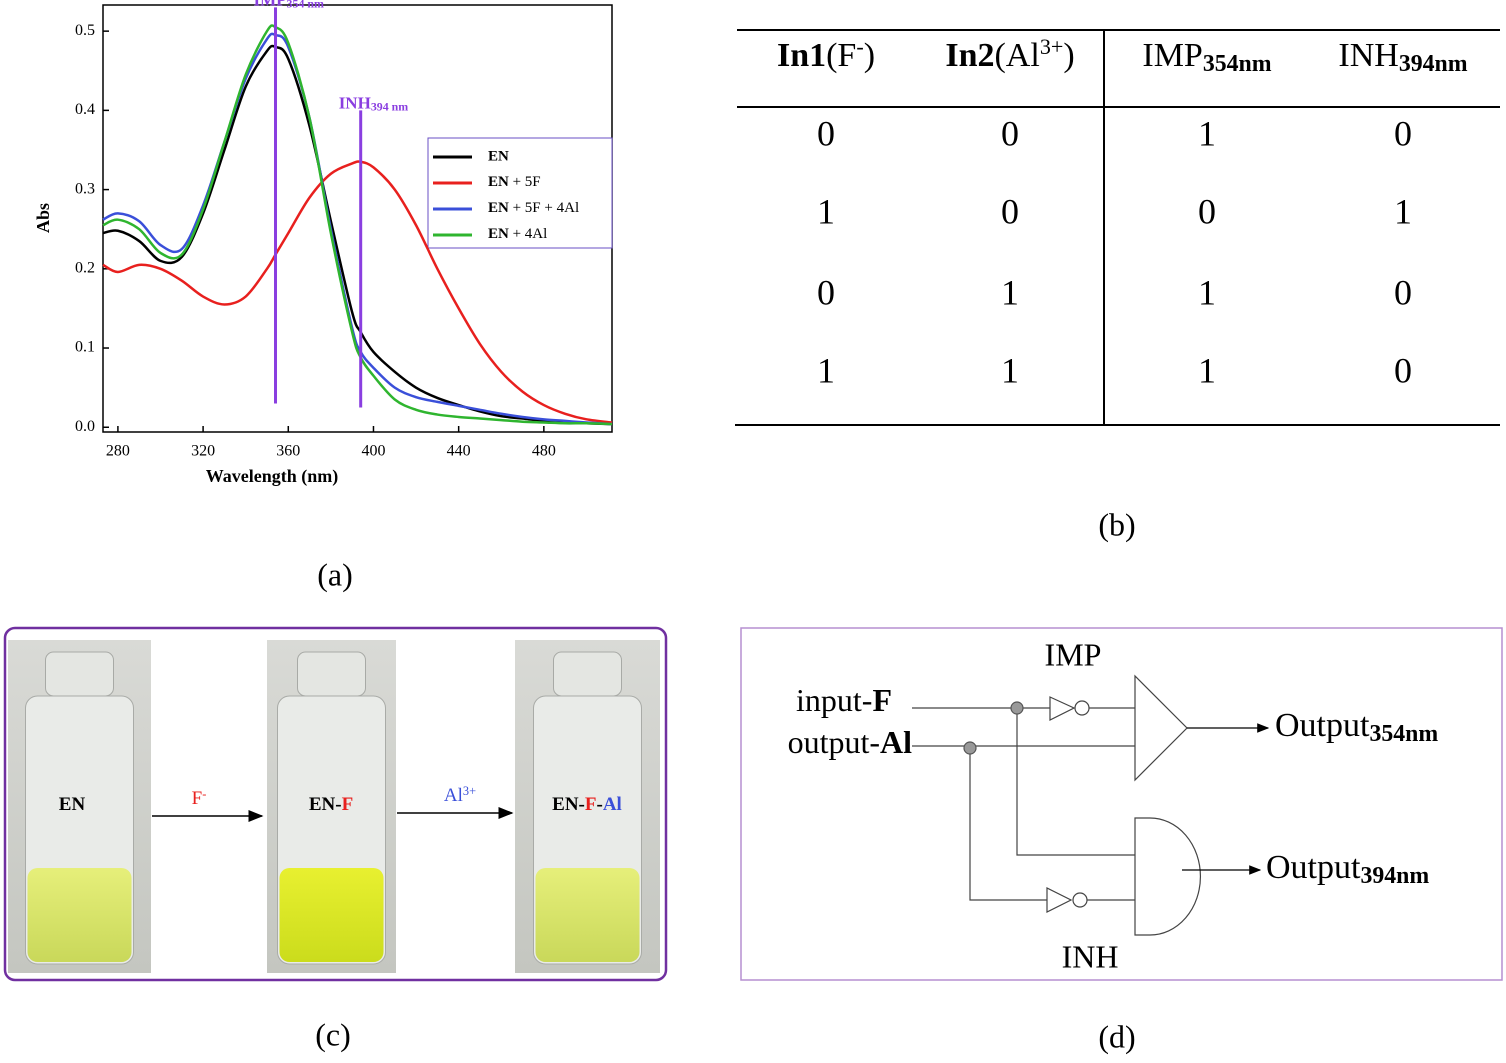  I want to click on text-run: IMP, so click(1172, 55).